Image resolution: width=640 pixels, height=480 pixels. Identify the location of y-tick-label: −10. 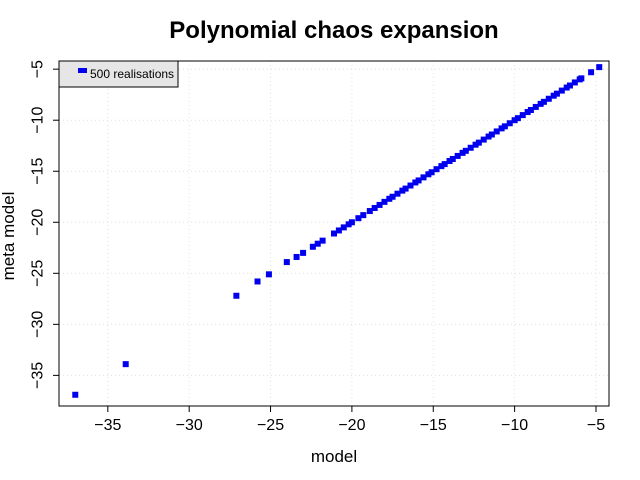
(38, 120).